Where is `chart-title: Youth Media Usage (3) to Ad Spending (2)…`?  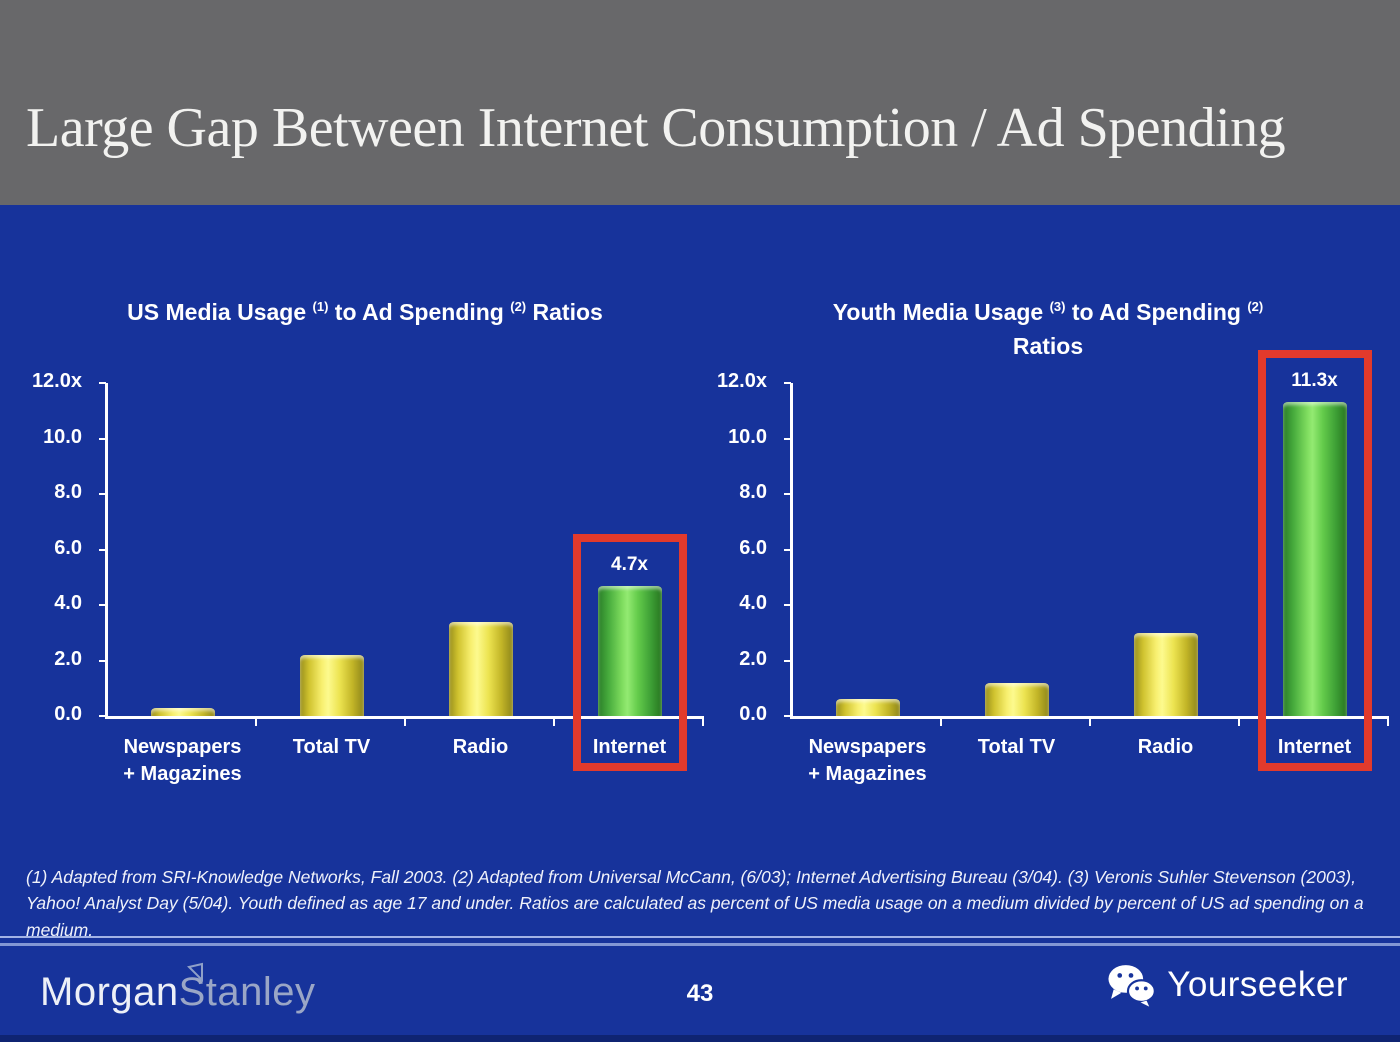 chart-title: Youth Media Usage (3) to Ad Spending (2)… is located at coordinates (1048, 326).